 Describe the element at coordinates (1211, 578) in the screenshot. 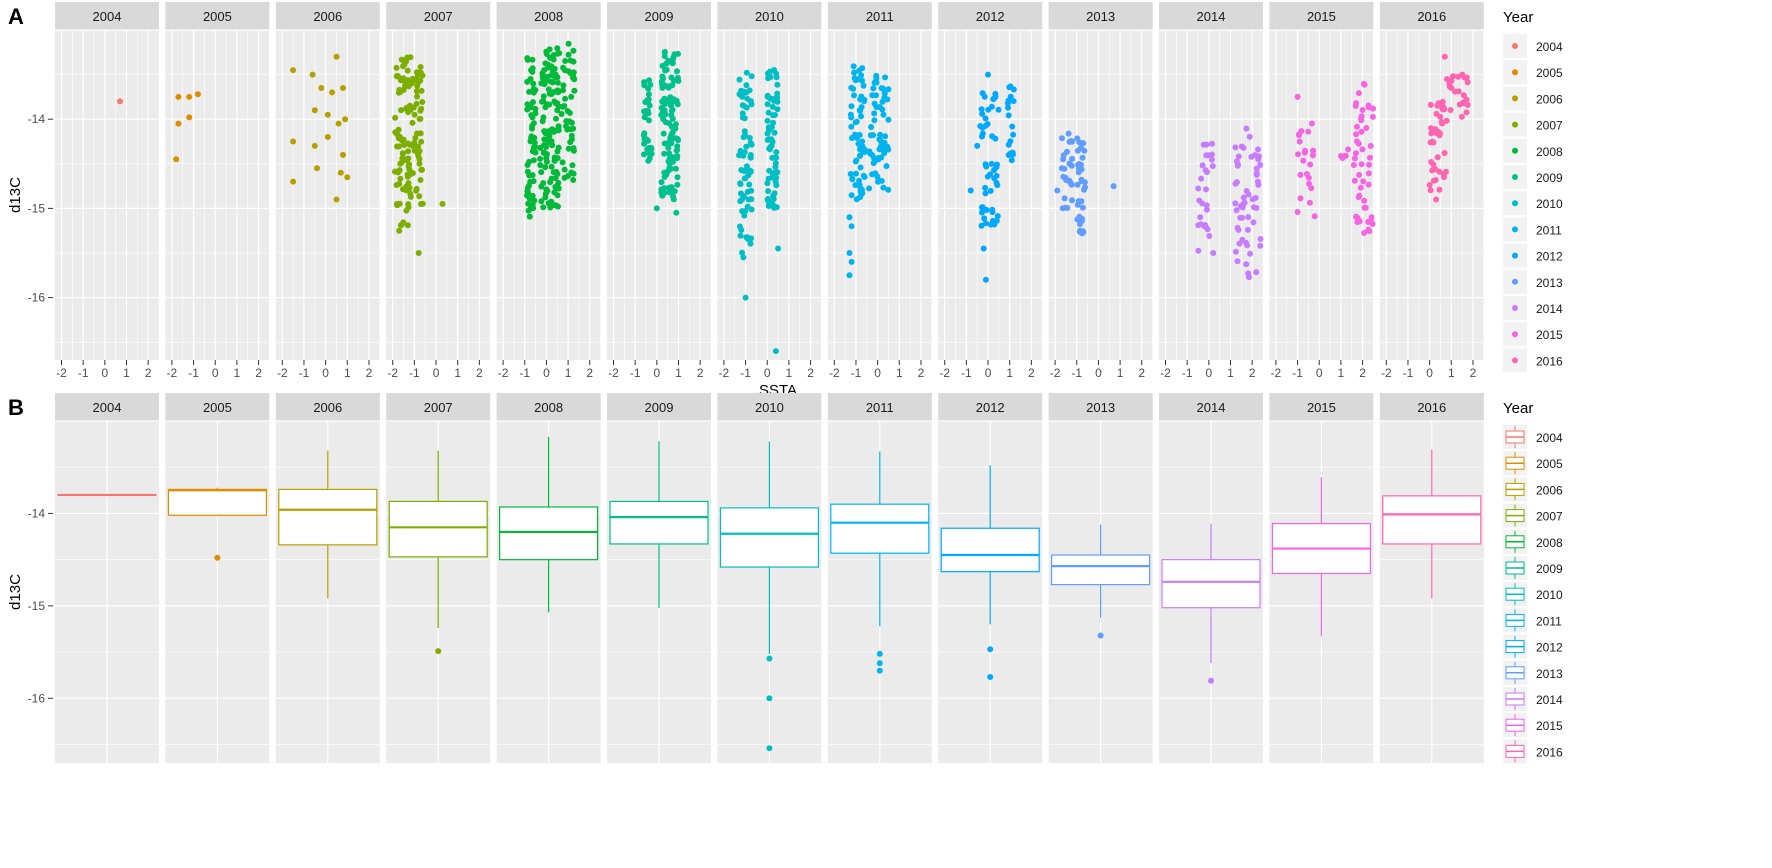

I see `facet-2014: 2014` at that location.